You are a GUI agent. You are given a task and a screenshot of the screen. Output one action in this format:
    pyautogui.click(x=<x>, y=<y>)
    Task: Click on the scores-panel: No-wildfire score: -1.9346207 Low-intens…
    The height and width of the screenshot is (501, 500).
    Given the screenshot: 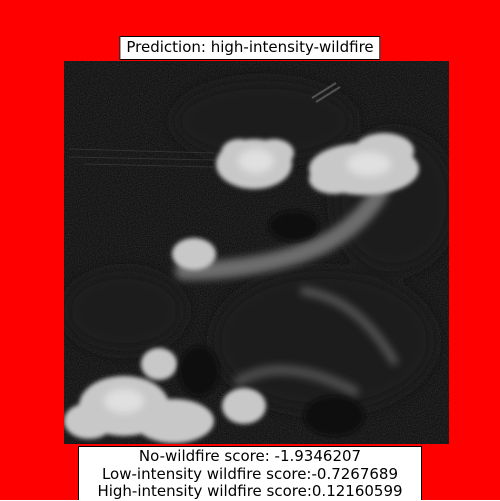 What is the action you would take?
    pyautogui.click(x=250, y=473)
    